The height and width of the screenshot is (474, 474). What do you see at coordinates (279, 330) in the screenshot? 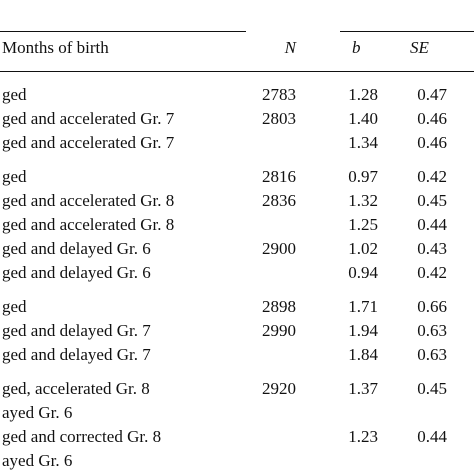
I see `cell-n: 2990` at bounding box center [279, 330].